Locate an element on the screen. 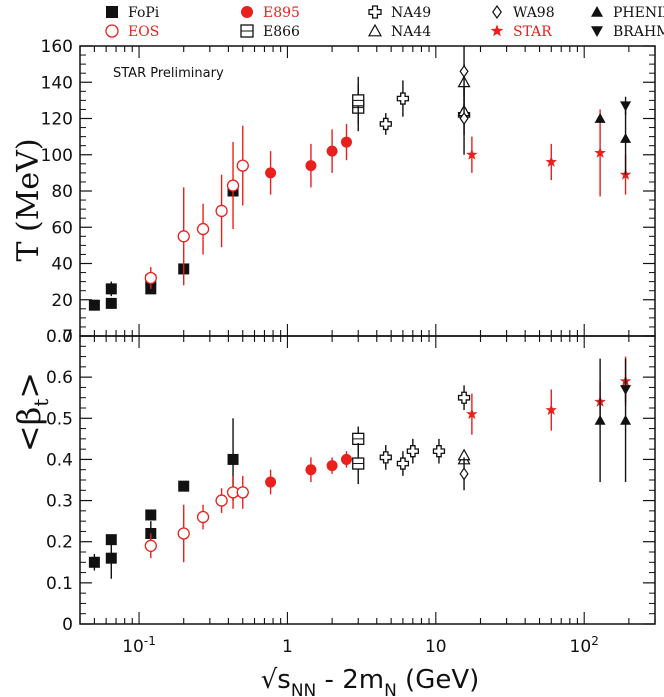 The image size is (664, 697). legend-entry-eos: EOS is located at coordinates (132, 32).